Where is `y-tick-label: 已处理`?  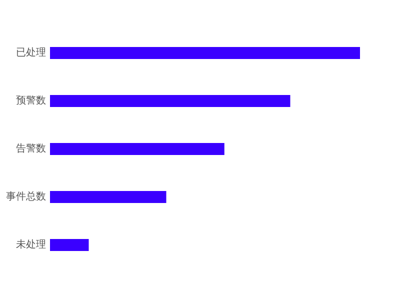
y-tick-label: 已处理 is located at coordinates (31, 52).